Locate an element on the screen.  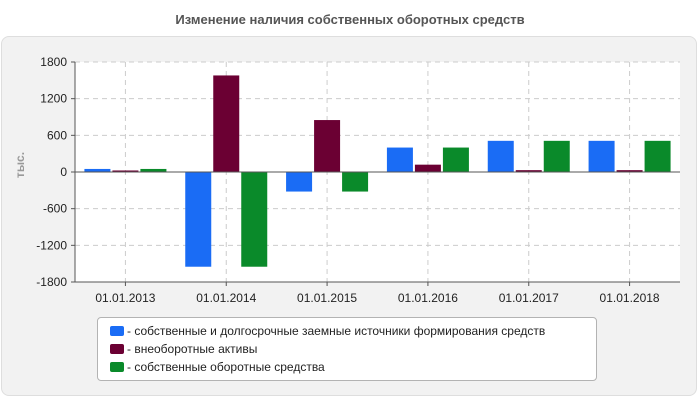
y-tick-label: 0 is located at coordinates (63, 172).